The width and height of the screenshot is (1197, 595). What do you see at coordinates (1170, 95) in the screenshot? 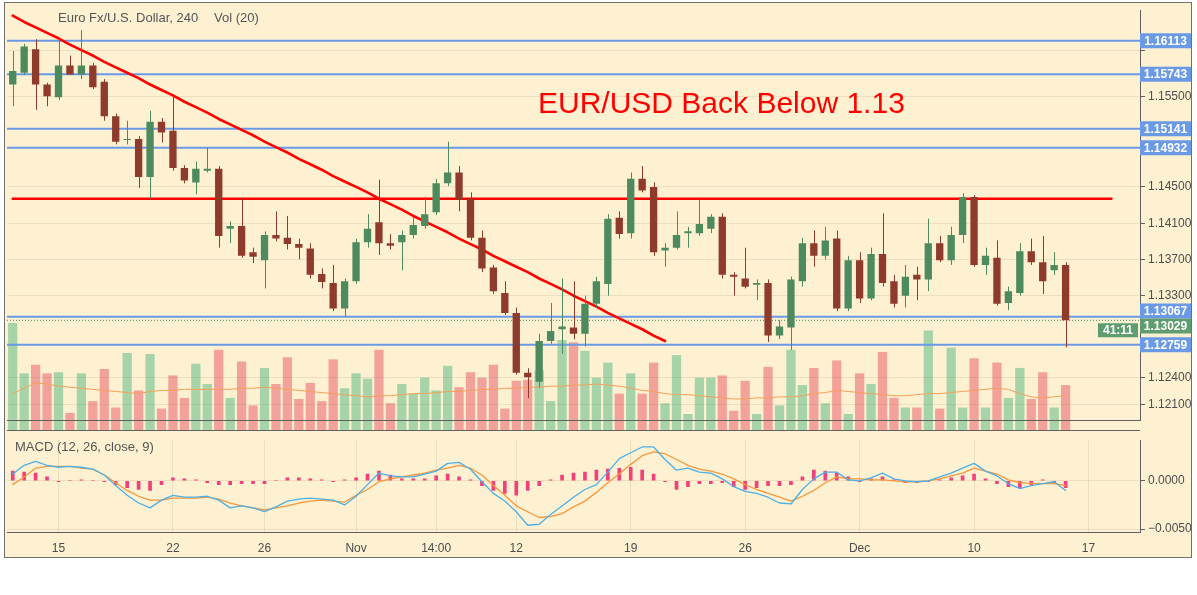
I see `y-tick-label: 1.15500` at bounding box center [1170, 95].